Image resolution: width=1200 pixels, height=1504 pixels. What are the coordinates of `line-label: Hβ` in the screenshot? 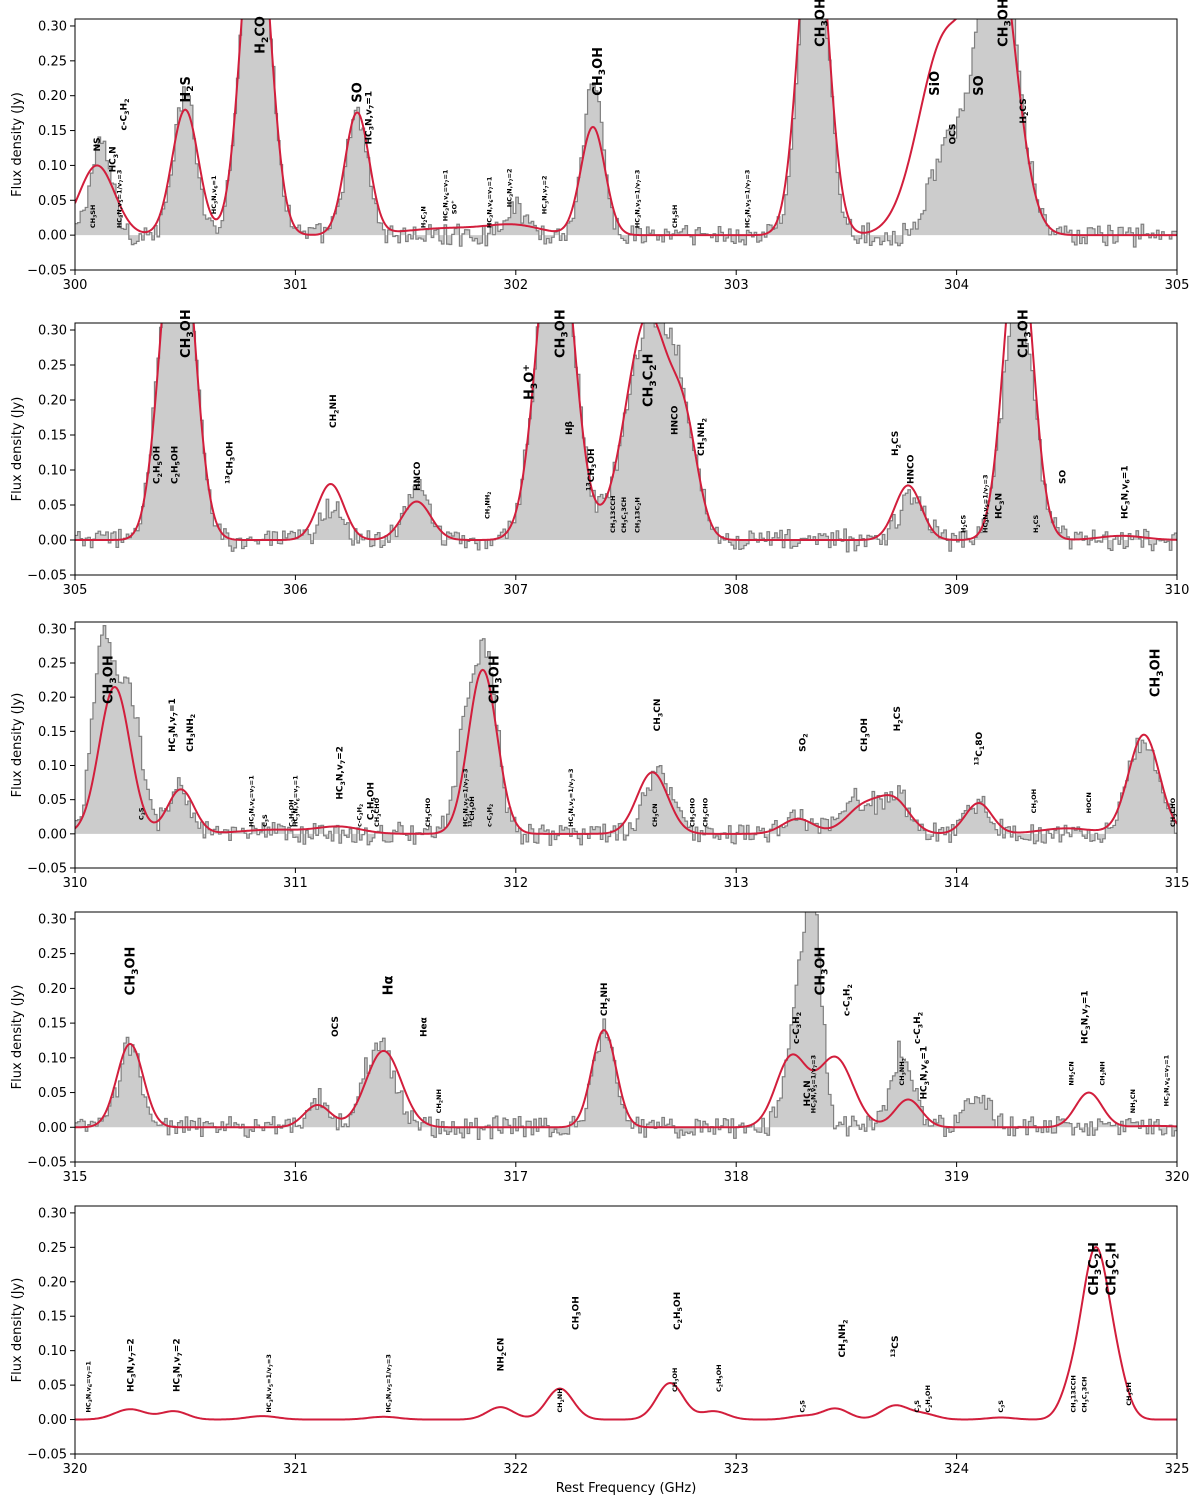 It's located at (570, 427).